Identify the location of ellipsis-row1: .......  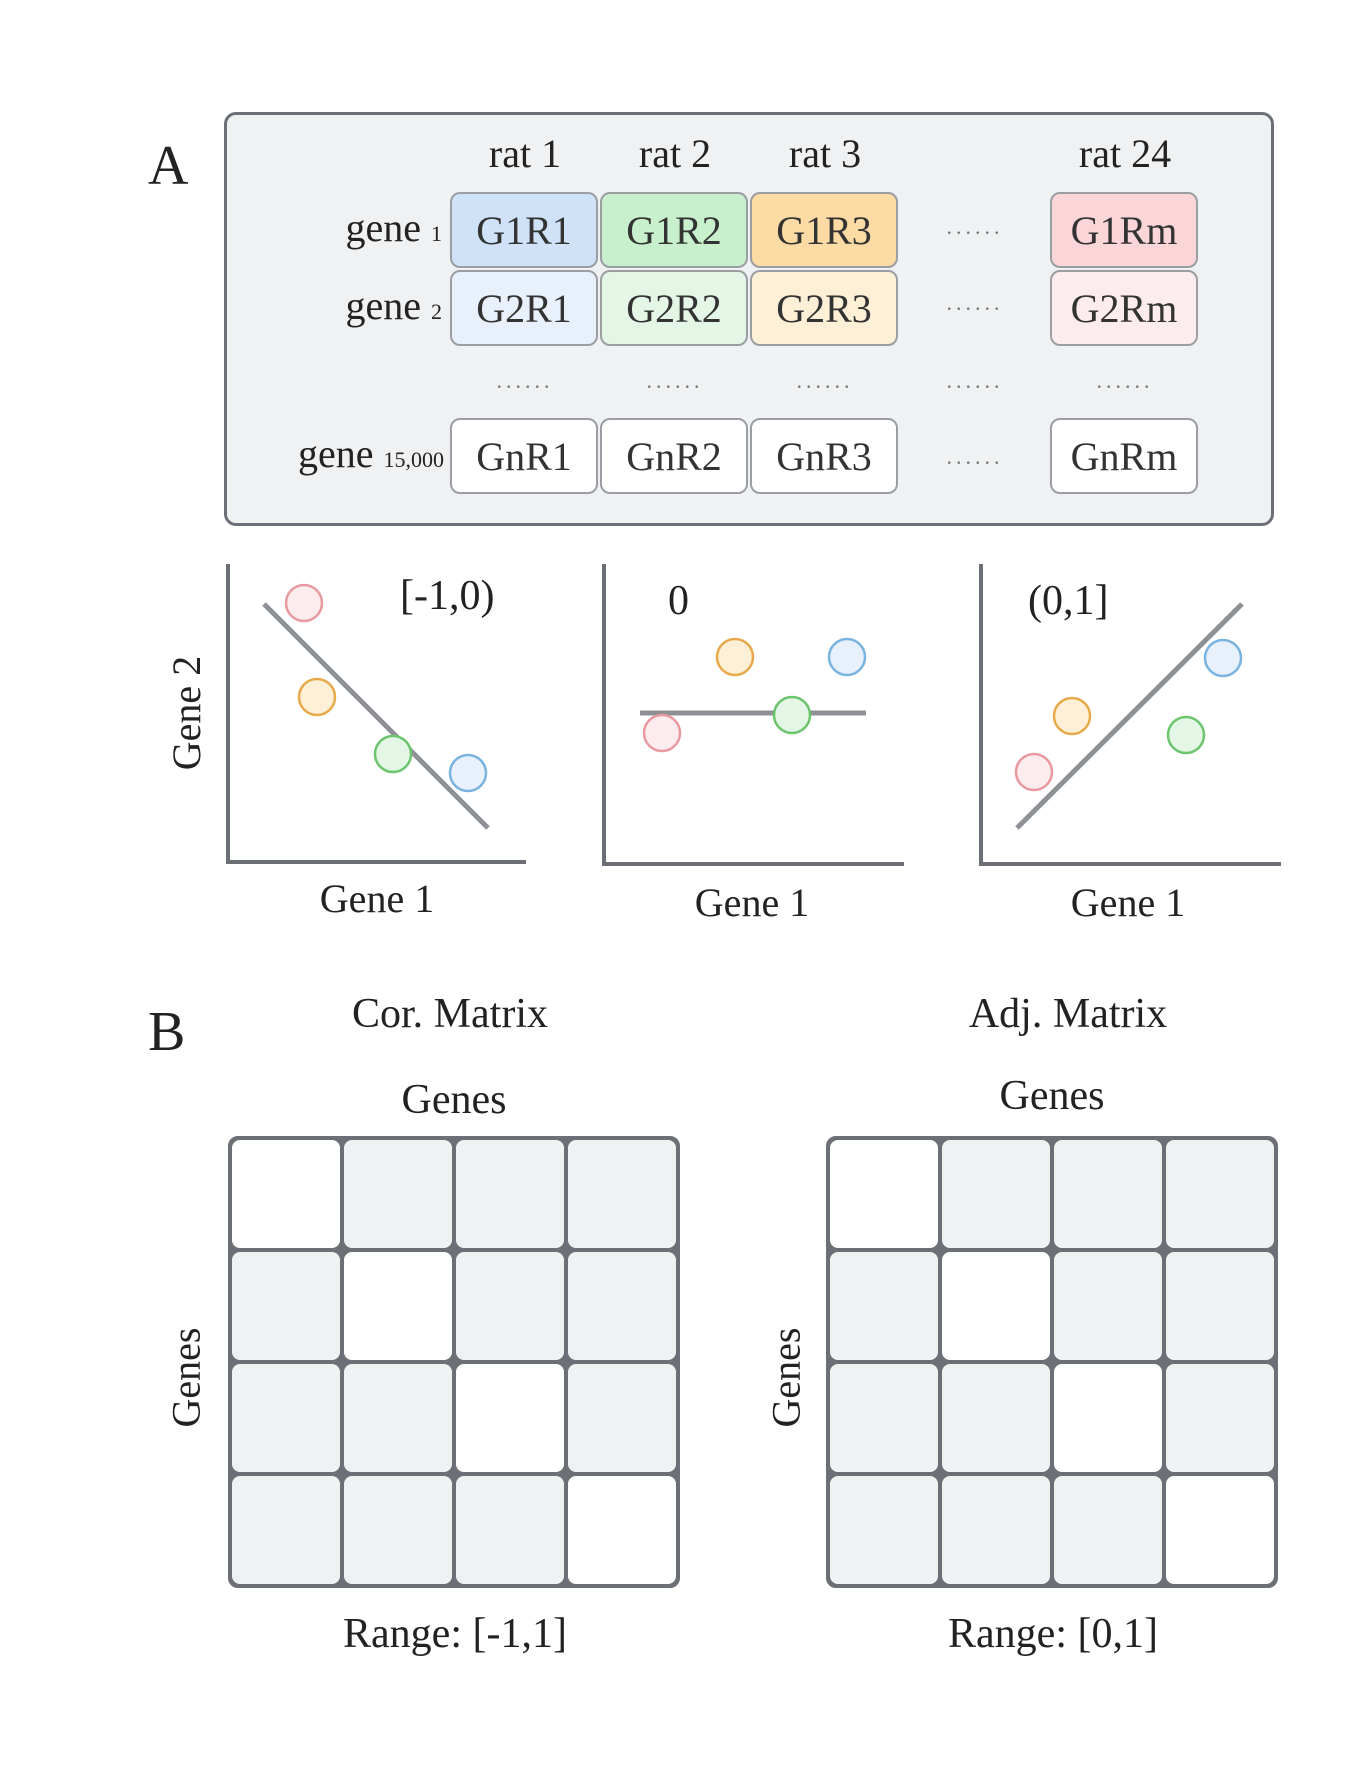
(975, 226).